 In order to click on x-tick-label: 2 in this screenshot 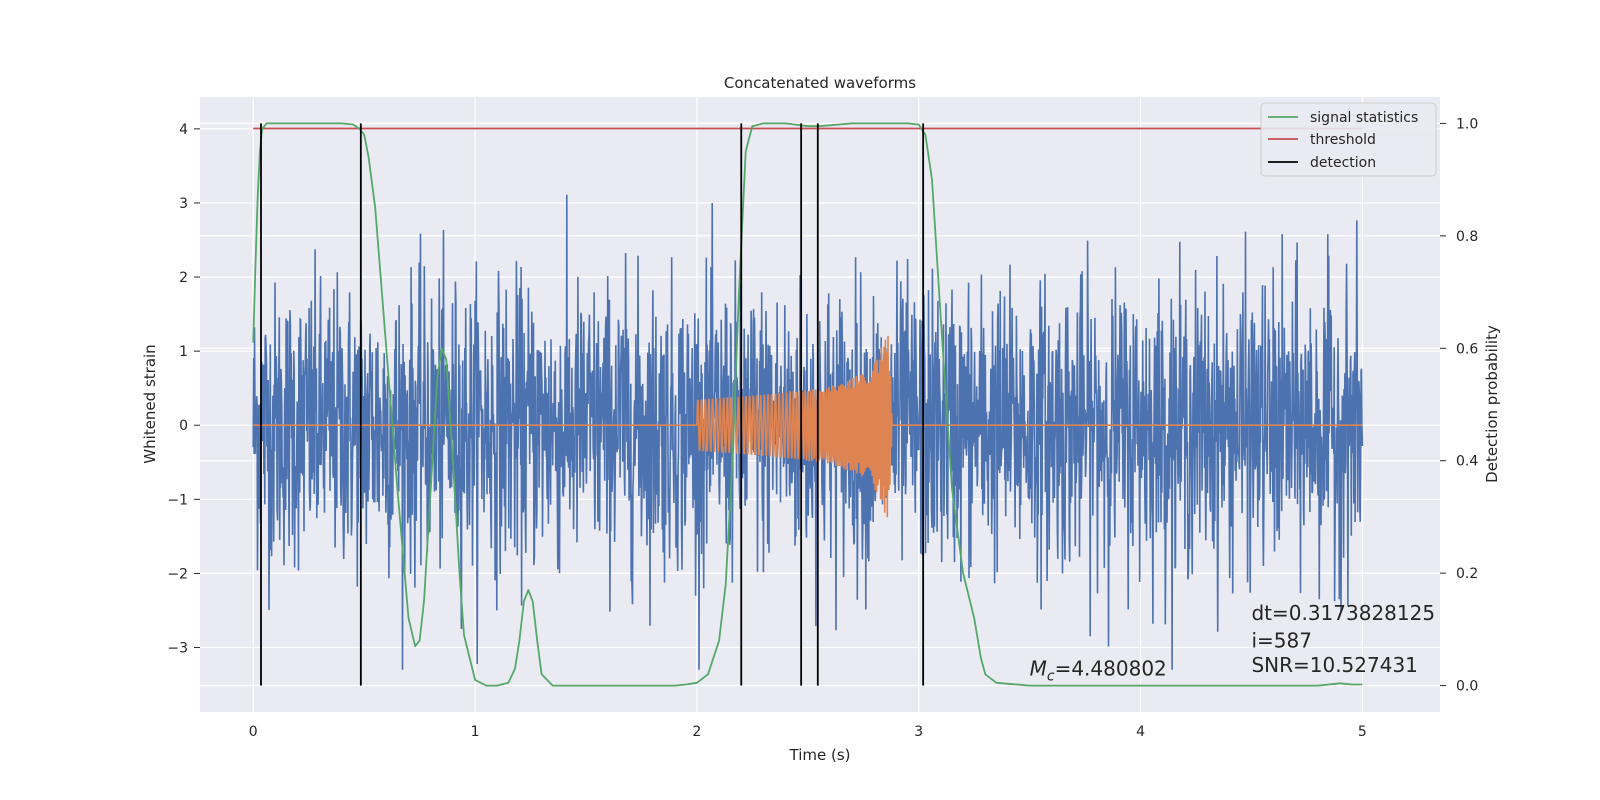, I will do `click(696, 732)`.